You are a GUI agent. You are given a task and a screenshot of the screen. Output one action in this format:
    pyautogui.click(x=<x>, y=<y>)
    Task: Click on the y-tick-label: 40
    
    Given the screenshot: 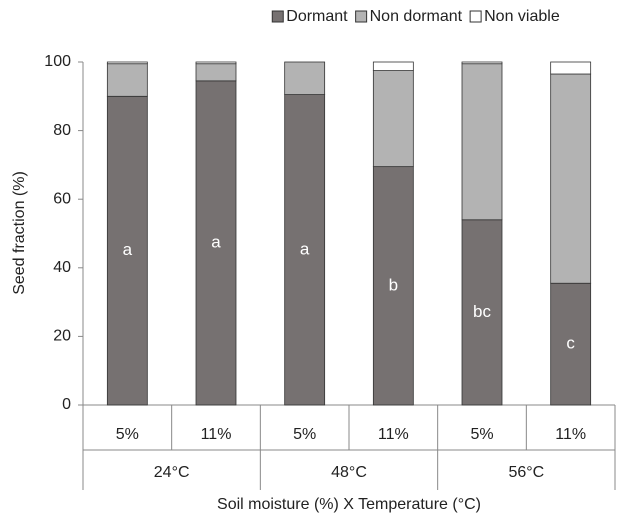 What is the action you would take?
    pyautogui.click(x=62, y=267)
    